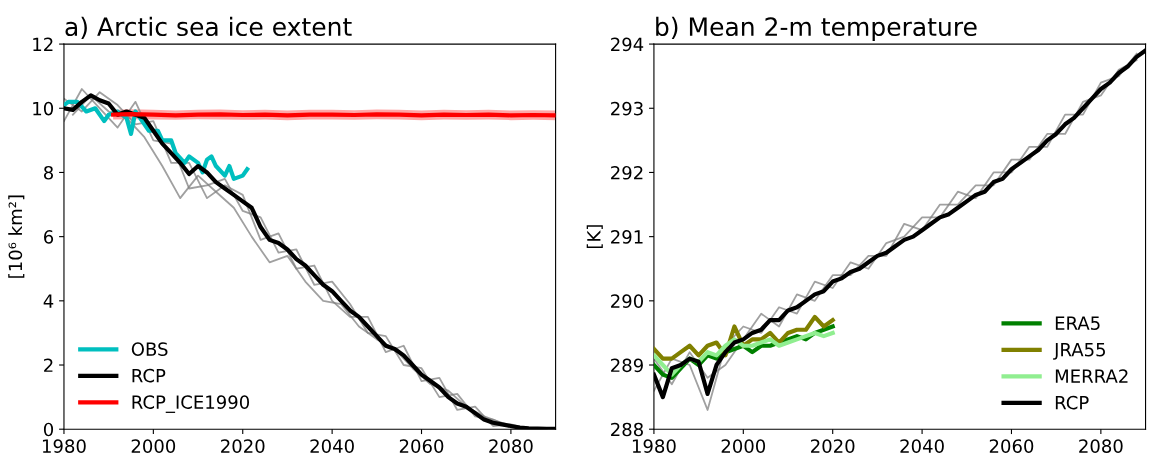 This screenshot has height=464, width=1163. Describe the element at coordinates (627, 237) in the screenshot. I see `y-tick-label: 291` at that location.